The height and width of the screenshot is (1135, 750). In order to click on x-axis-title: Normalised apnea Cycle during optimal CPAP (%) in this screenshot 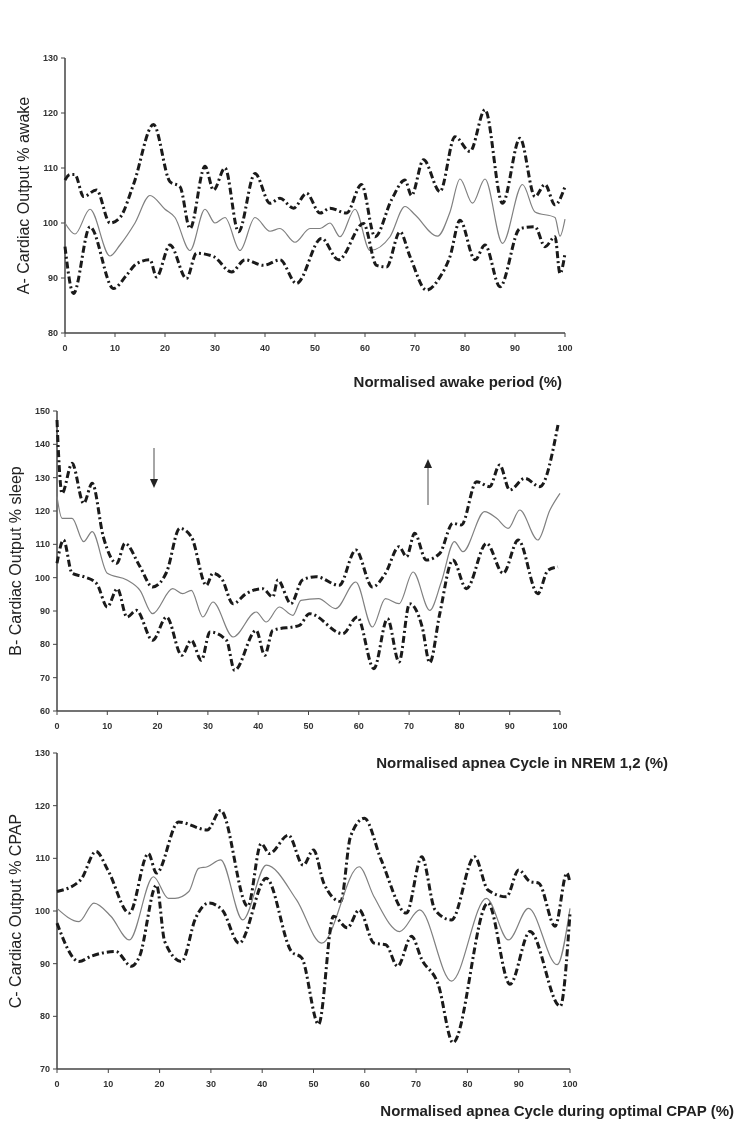, I will do `click(557, 1110)`.